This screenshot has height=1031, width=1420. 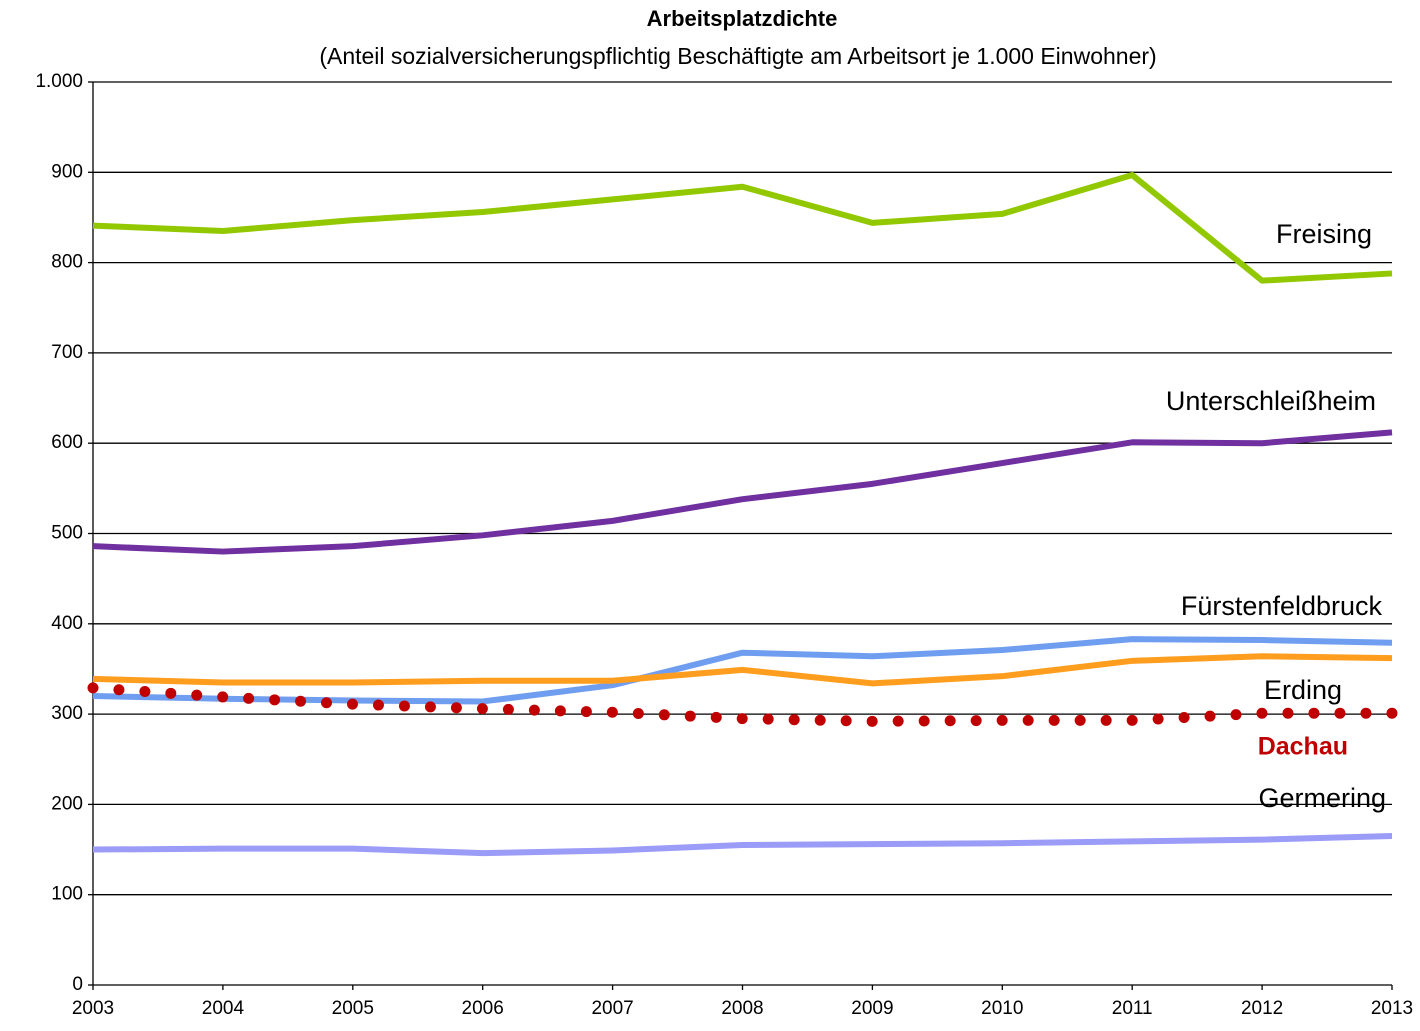 What do you see at coordinates (67, 352) in the screenshot?
I see `y-tick-label: 700` at bounding box center [67, 352].